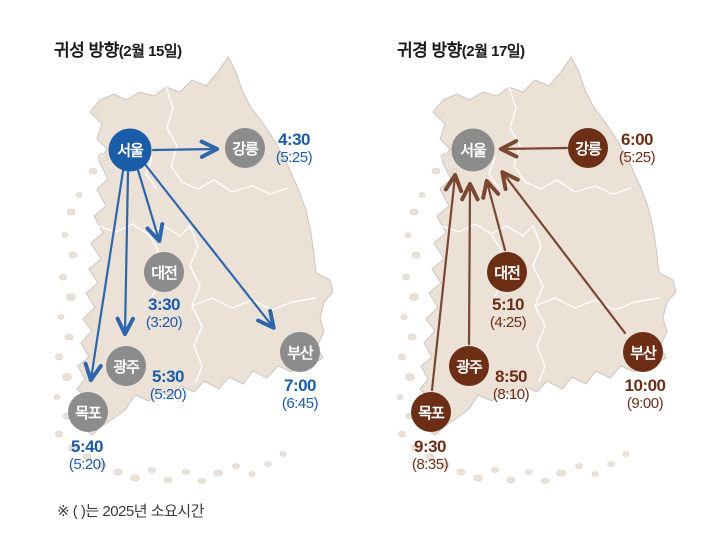 This screenshot has height=541, width=720. What do you see at coordinates (511, 394) in the screenshot?
I see `travel-time-2025: (8:10)` at bounding box center [511, 394].